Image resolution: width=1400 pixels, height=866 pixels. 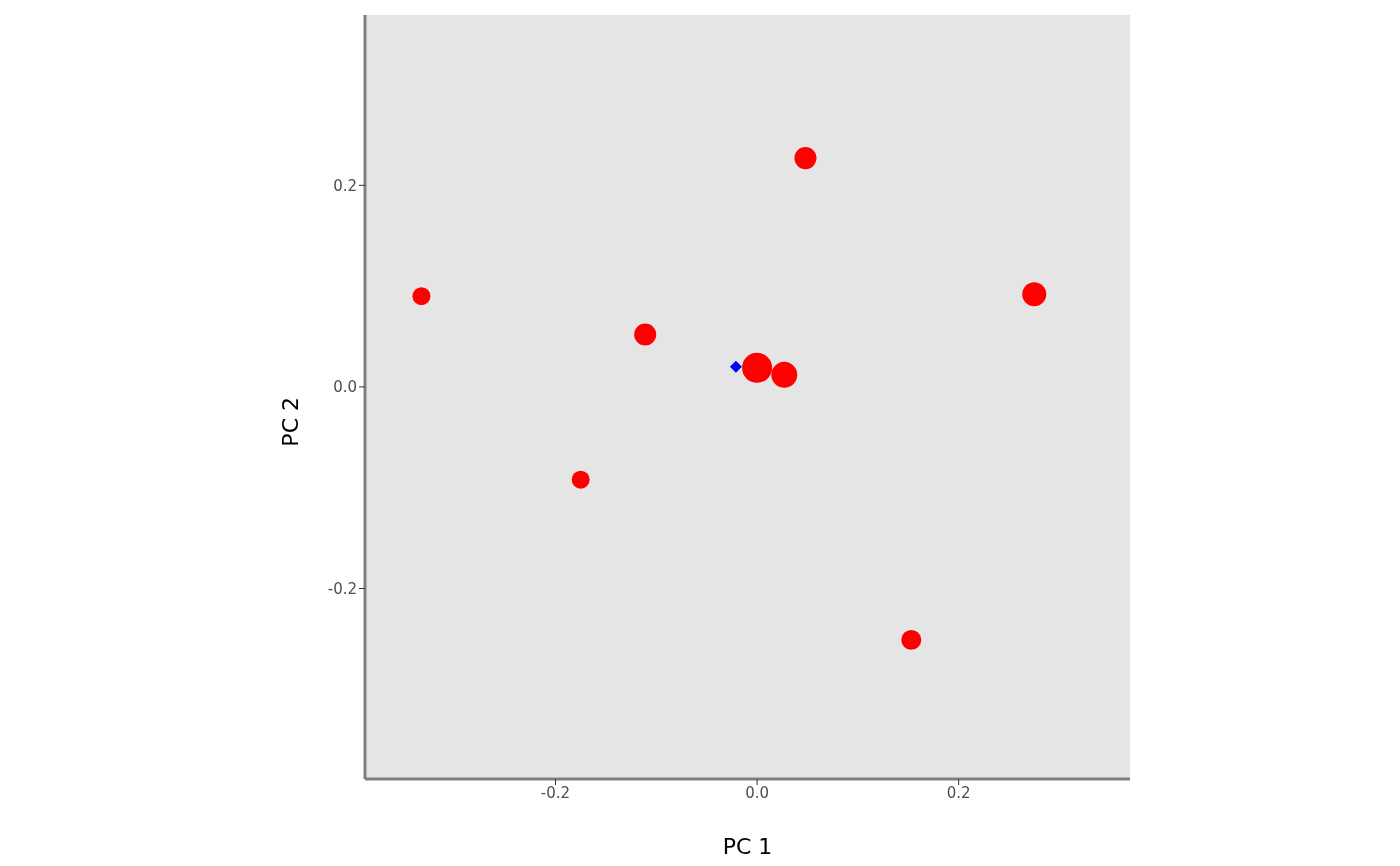 I want to click on y-axis-title: PC 2, so click(x=290, y=422).